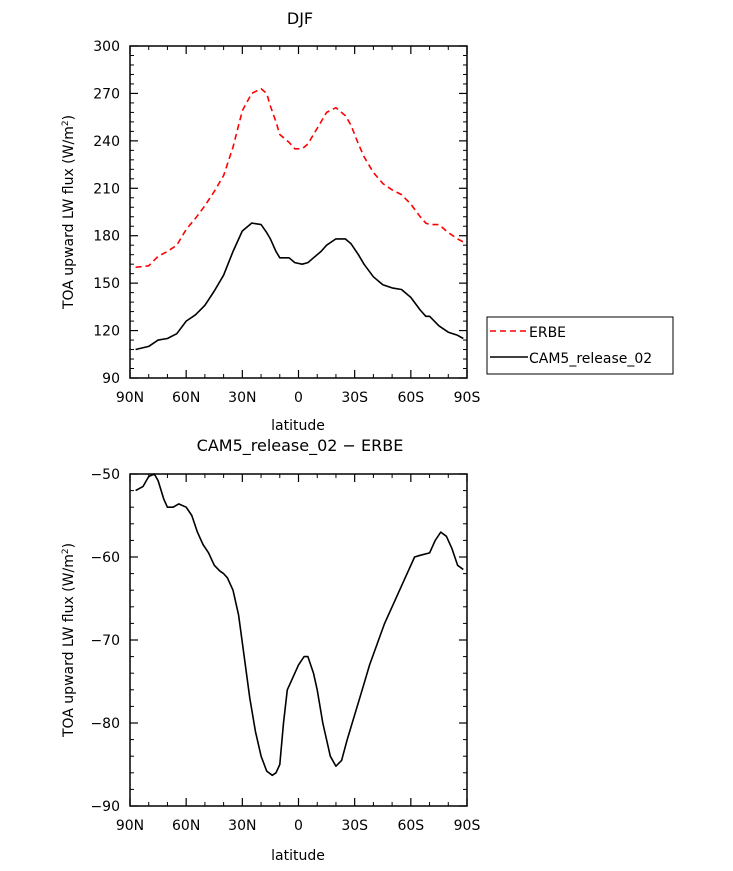 Image resolution: width=733 pixels, height=871 pixels. I want to click on y-tick-label: 150, so click(106, 284).